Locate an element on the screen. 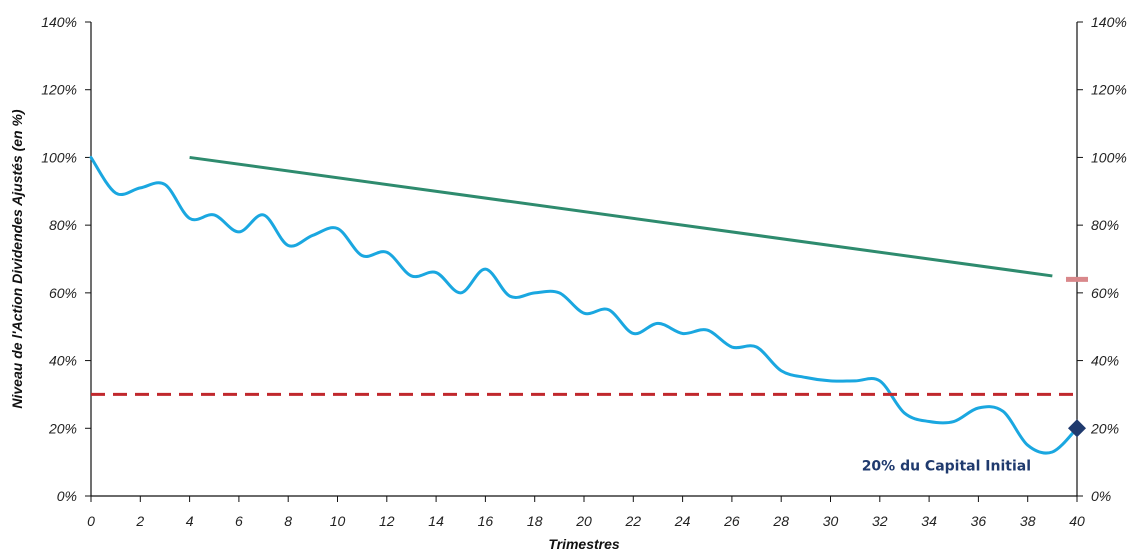 The height and width of the screenshot is (554, 1132). x-tick-label: 36 is located at coordinates (979, 521).